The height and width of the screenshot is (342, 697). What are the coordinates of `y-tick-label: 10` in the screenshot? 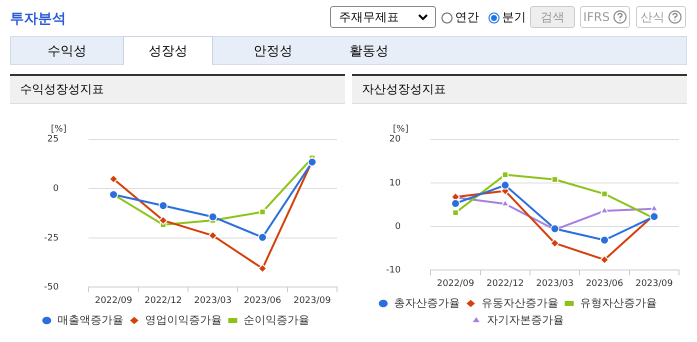 It's located at (395, 183).